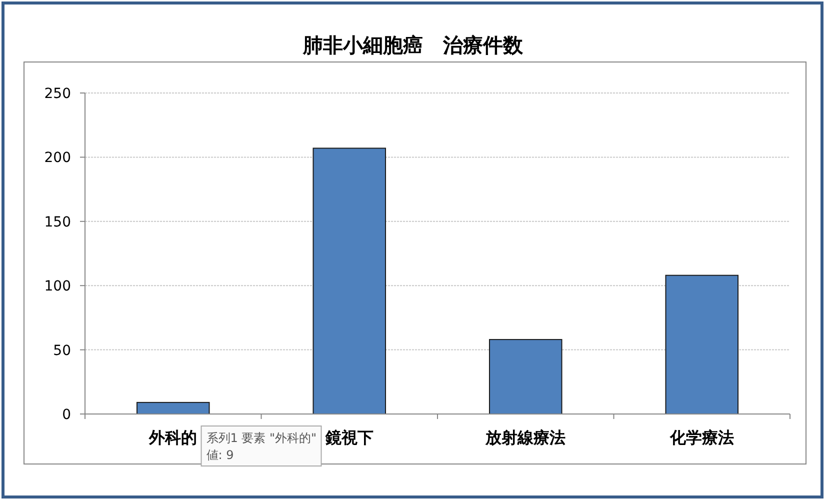  I want to click on y-tick-label: 50, so click(62, 350).